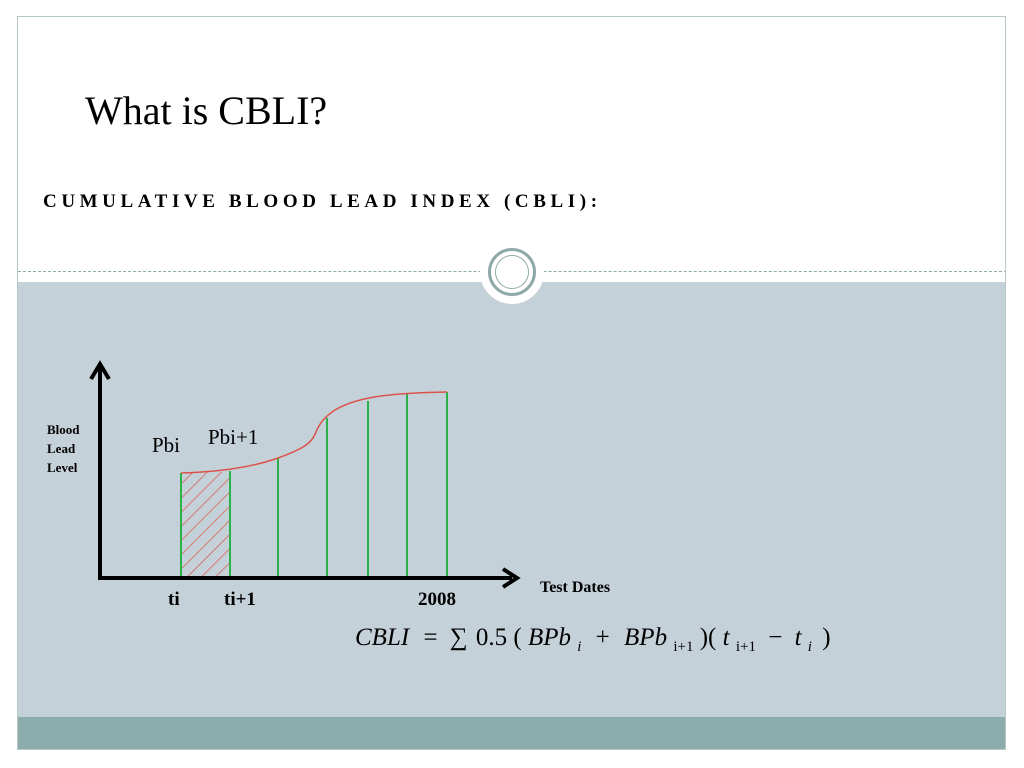 The image size is (1024, 768). I want to click on axes, so click(305, 474).